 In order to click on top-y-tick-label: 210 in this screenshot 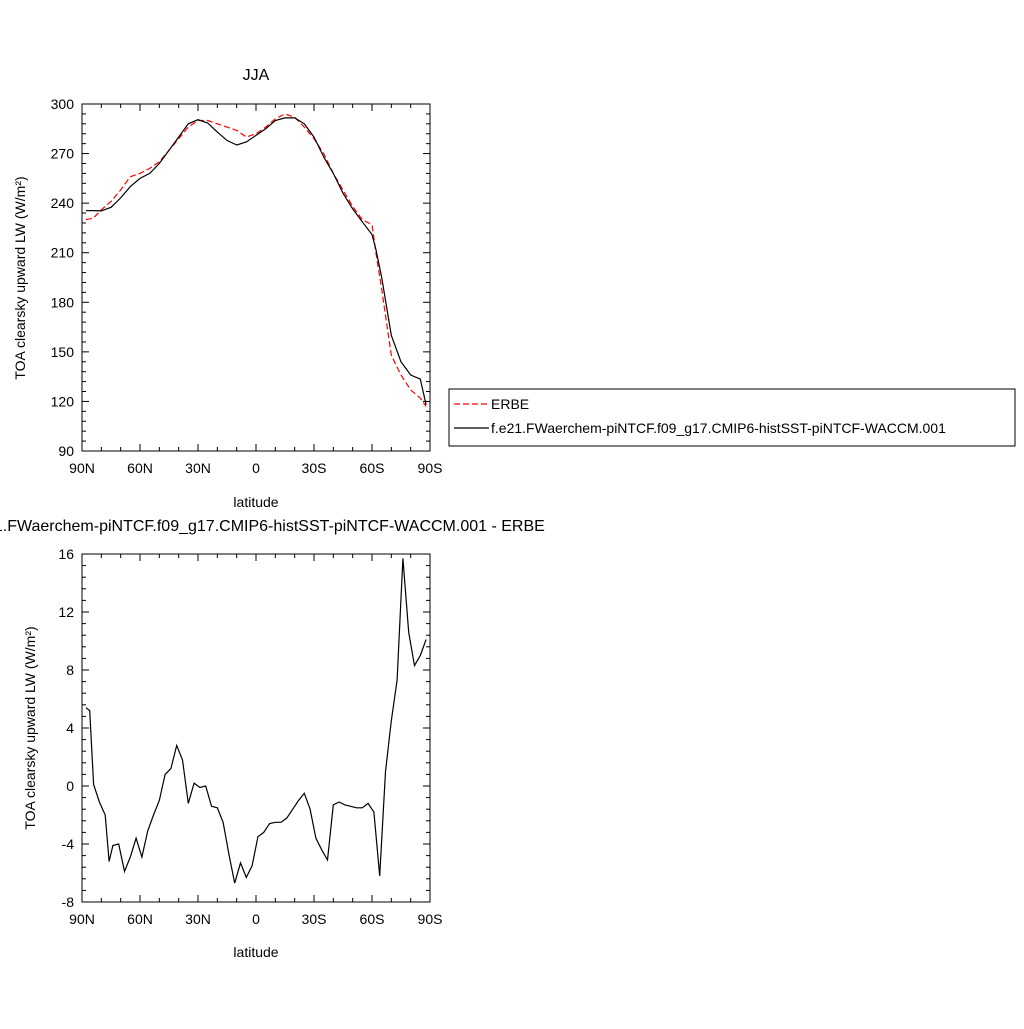, I will do `click(63, 253)`.